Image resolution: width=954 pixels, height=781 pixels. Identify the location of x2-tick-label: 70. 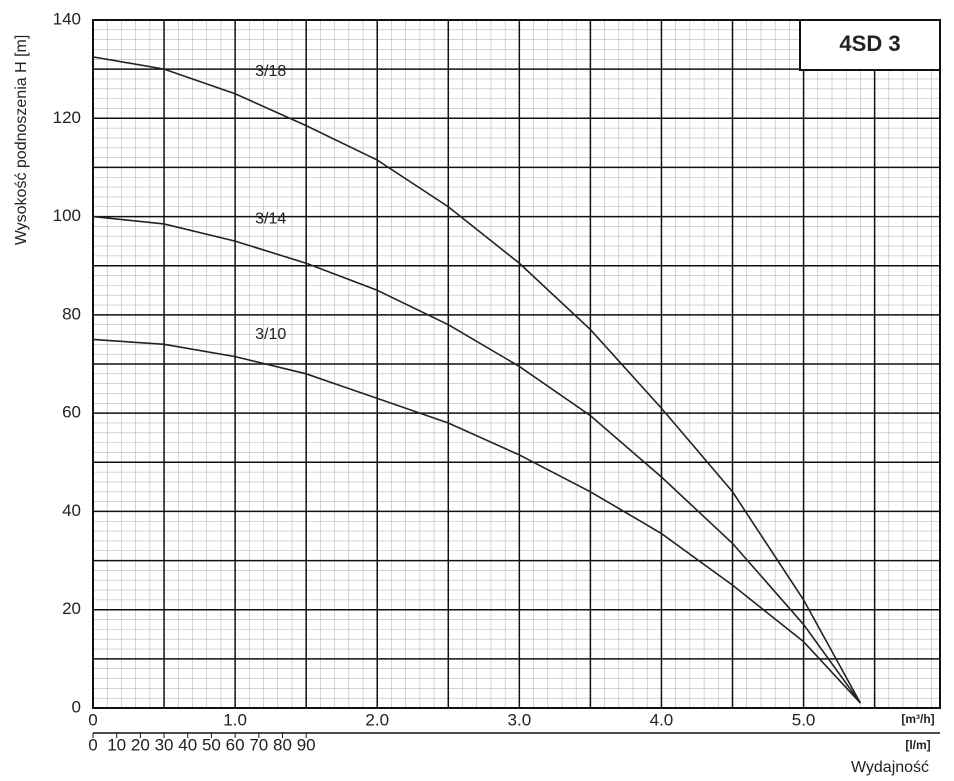
(258, 744).